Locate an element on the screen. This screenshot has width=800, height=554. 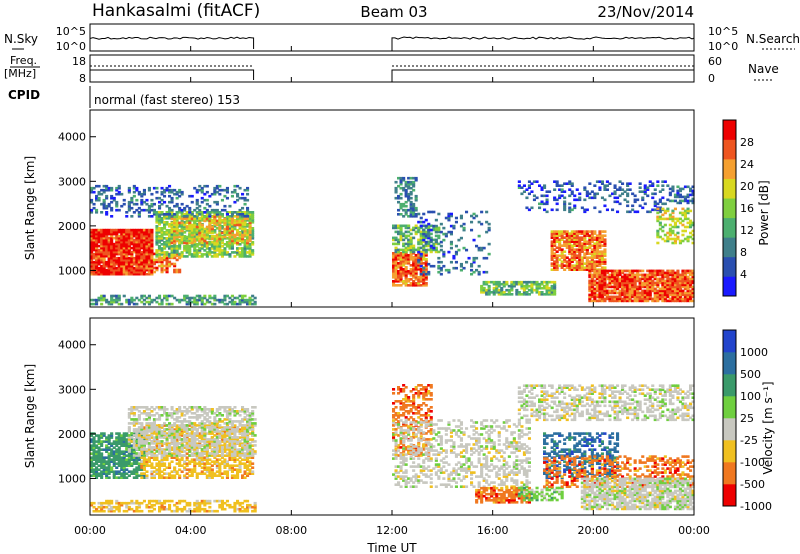
freq-trace is located at coordinates (392, 72).